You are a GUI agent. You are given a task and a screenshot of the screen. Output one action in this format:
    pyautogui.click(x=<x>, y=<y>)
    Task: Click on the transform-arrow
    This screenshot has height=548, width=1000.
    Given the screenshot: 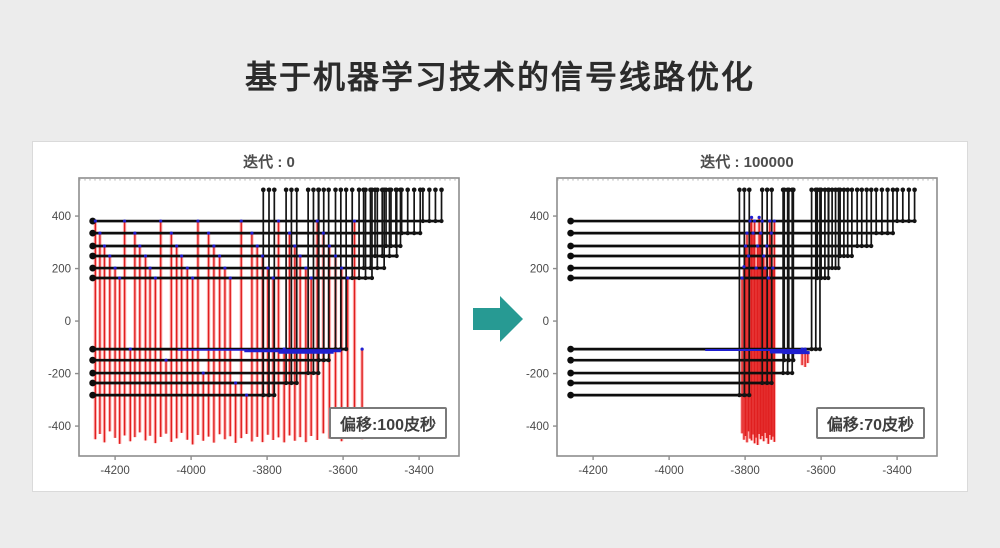 What is the action you would take?
    pyautogui.click(x=498, y=319)
    